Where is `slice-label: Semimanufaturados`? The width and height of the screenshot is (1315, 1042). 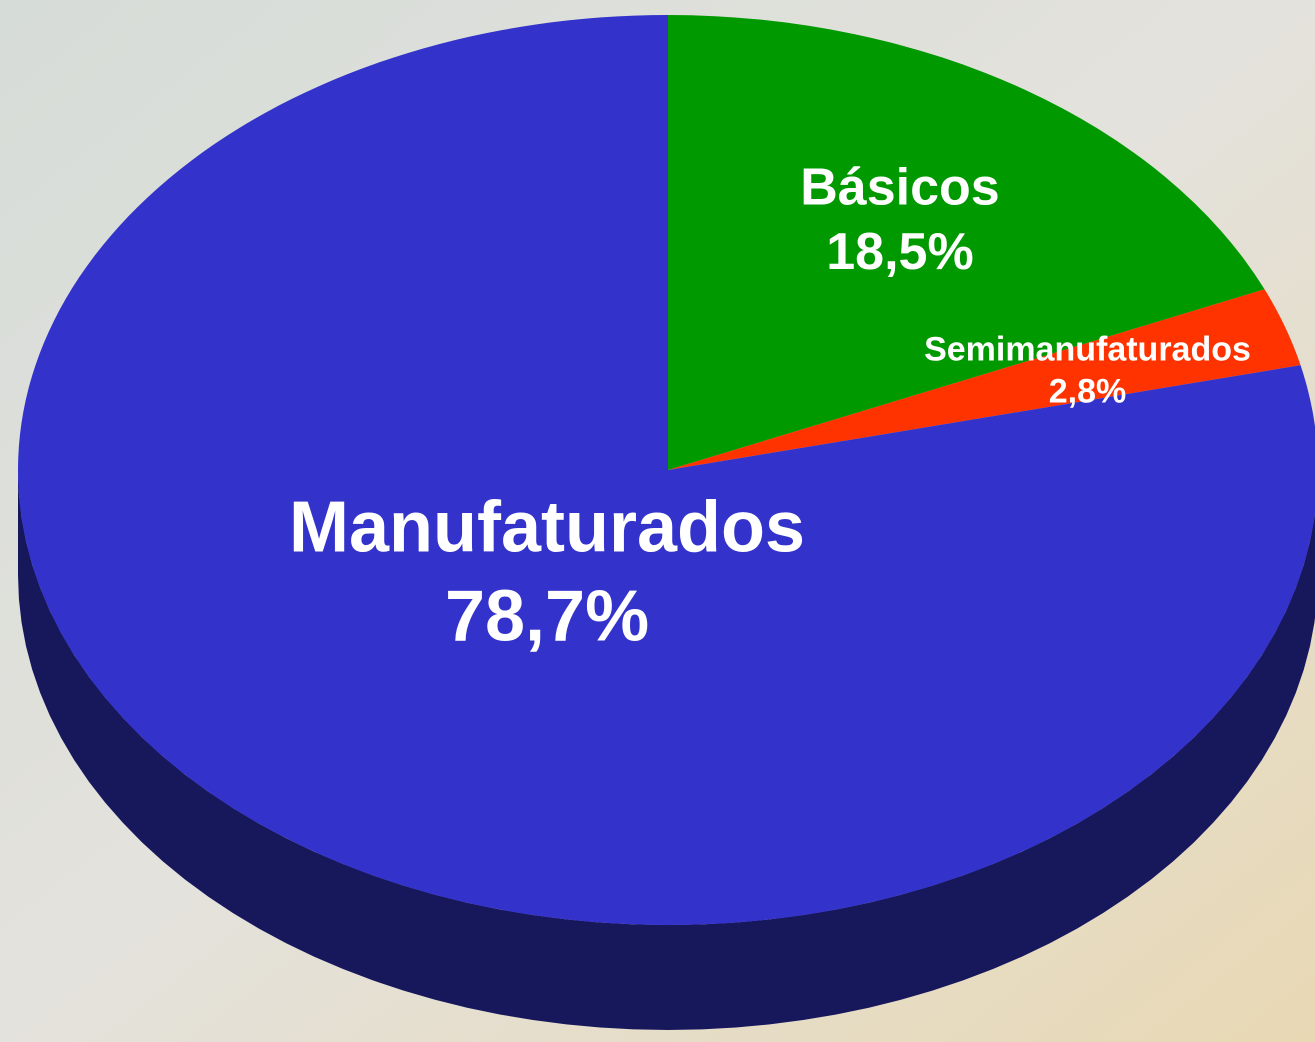 slice-label: Semimanufaturados is located at coordinates (1087, 349).